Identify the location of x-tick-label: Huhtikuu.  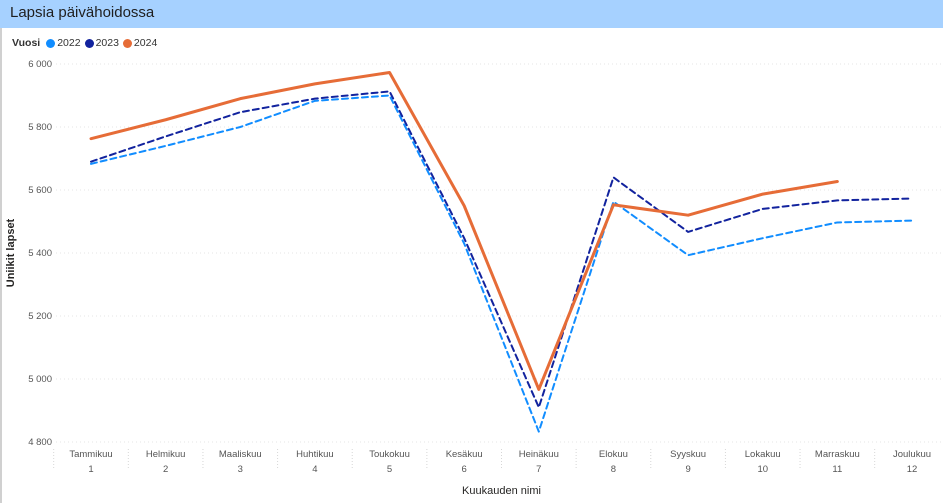
(315, 454).